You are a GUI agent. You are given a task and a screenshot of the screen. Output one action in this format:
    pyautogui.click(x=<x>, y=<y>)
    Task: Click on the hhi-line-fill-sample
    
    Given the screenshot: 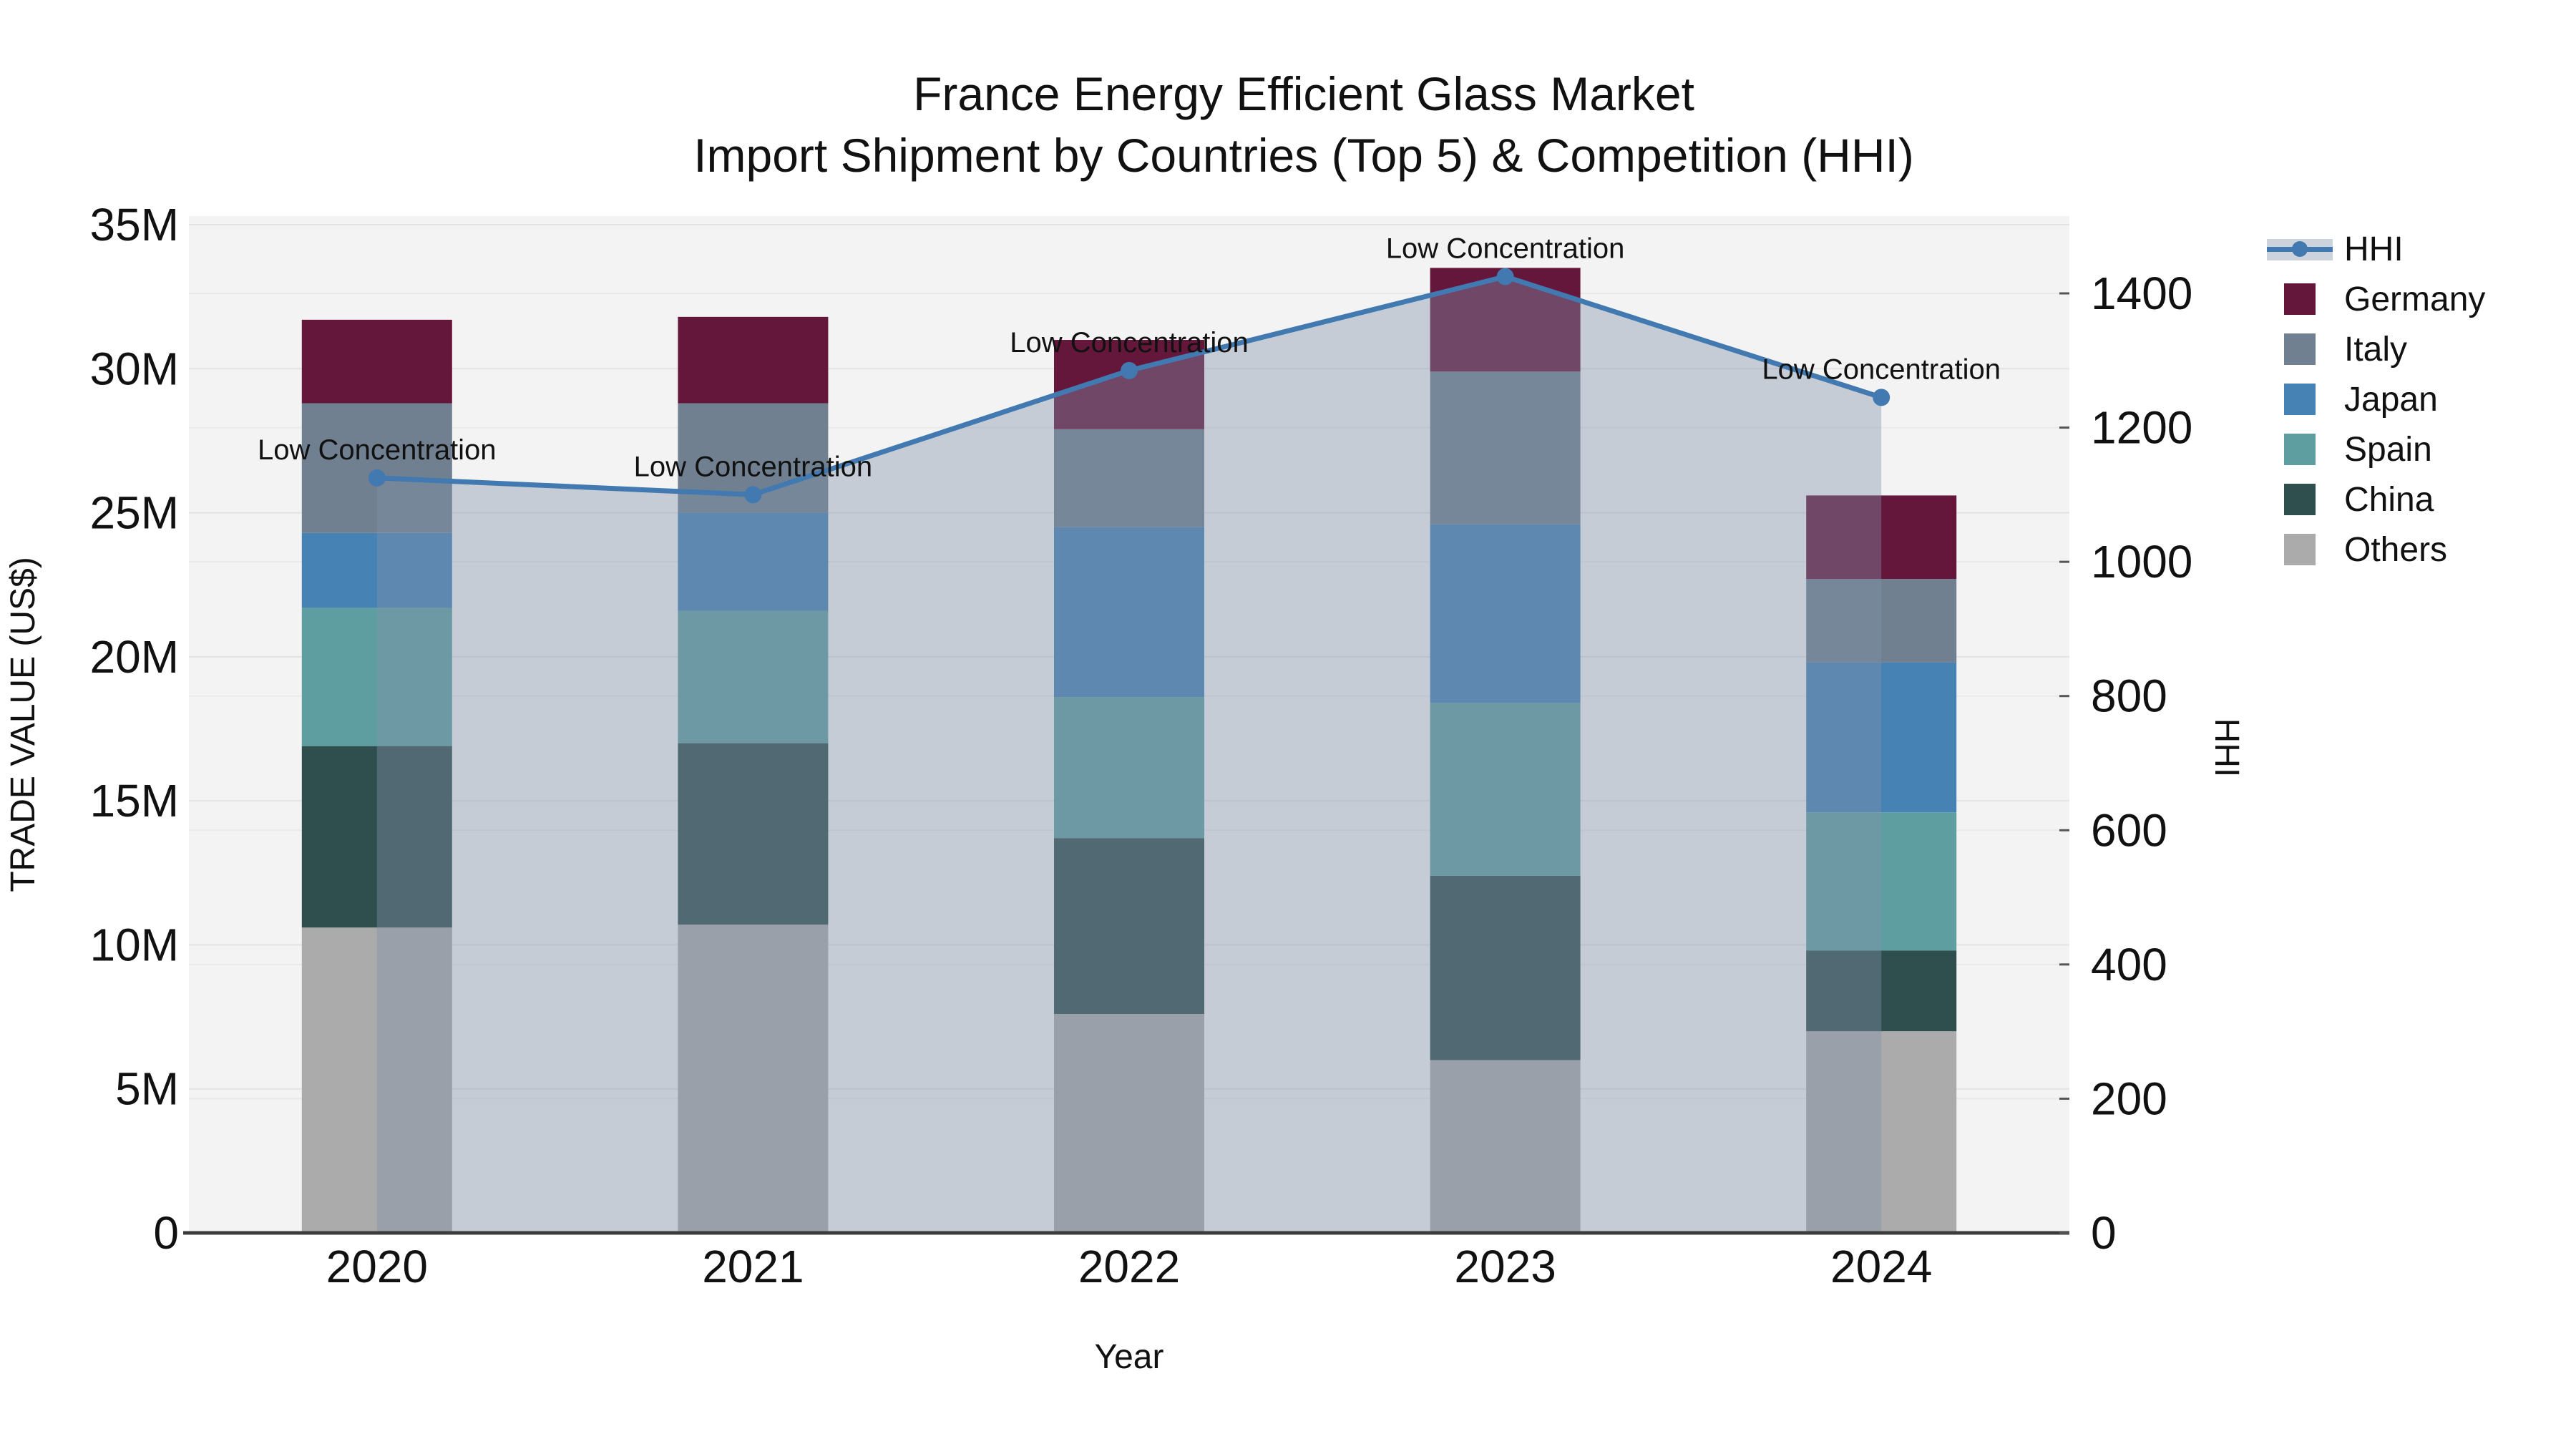 What is the action you would take?
    pyautogui.click(x=2300, y=249)
    